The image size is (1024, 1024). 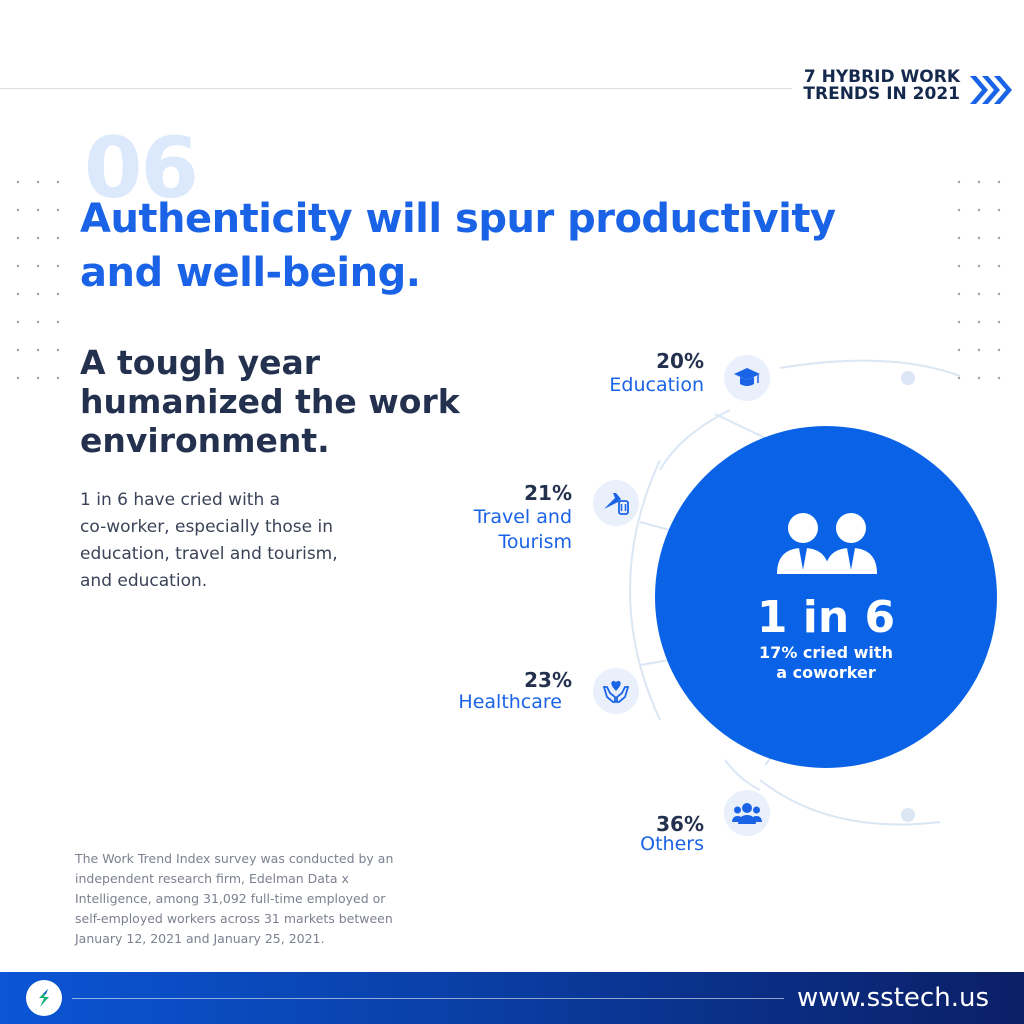 I want to click on people-group-icon, so click(x=747, y=813).